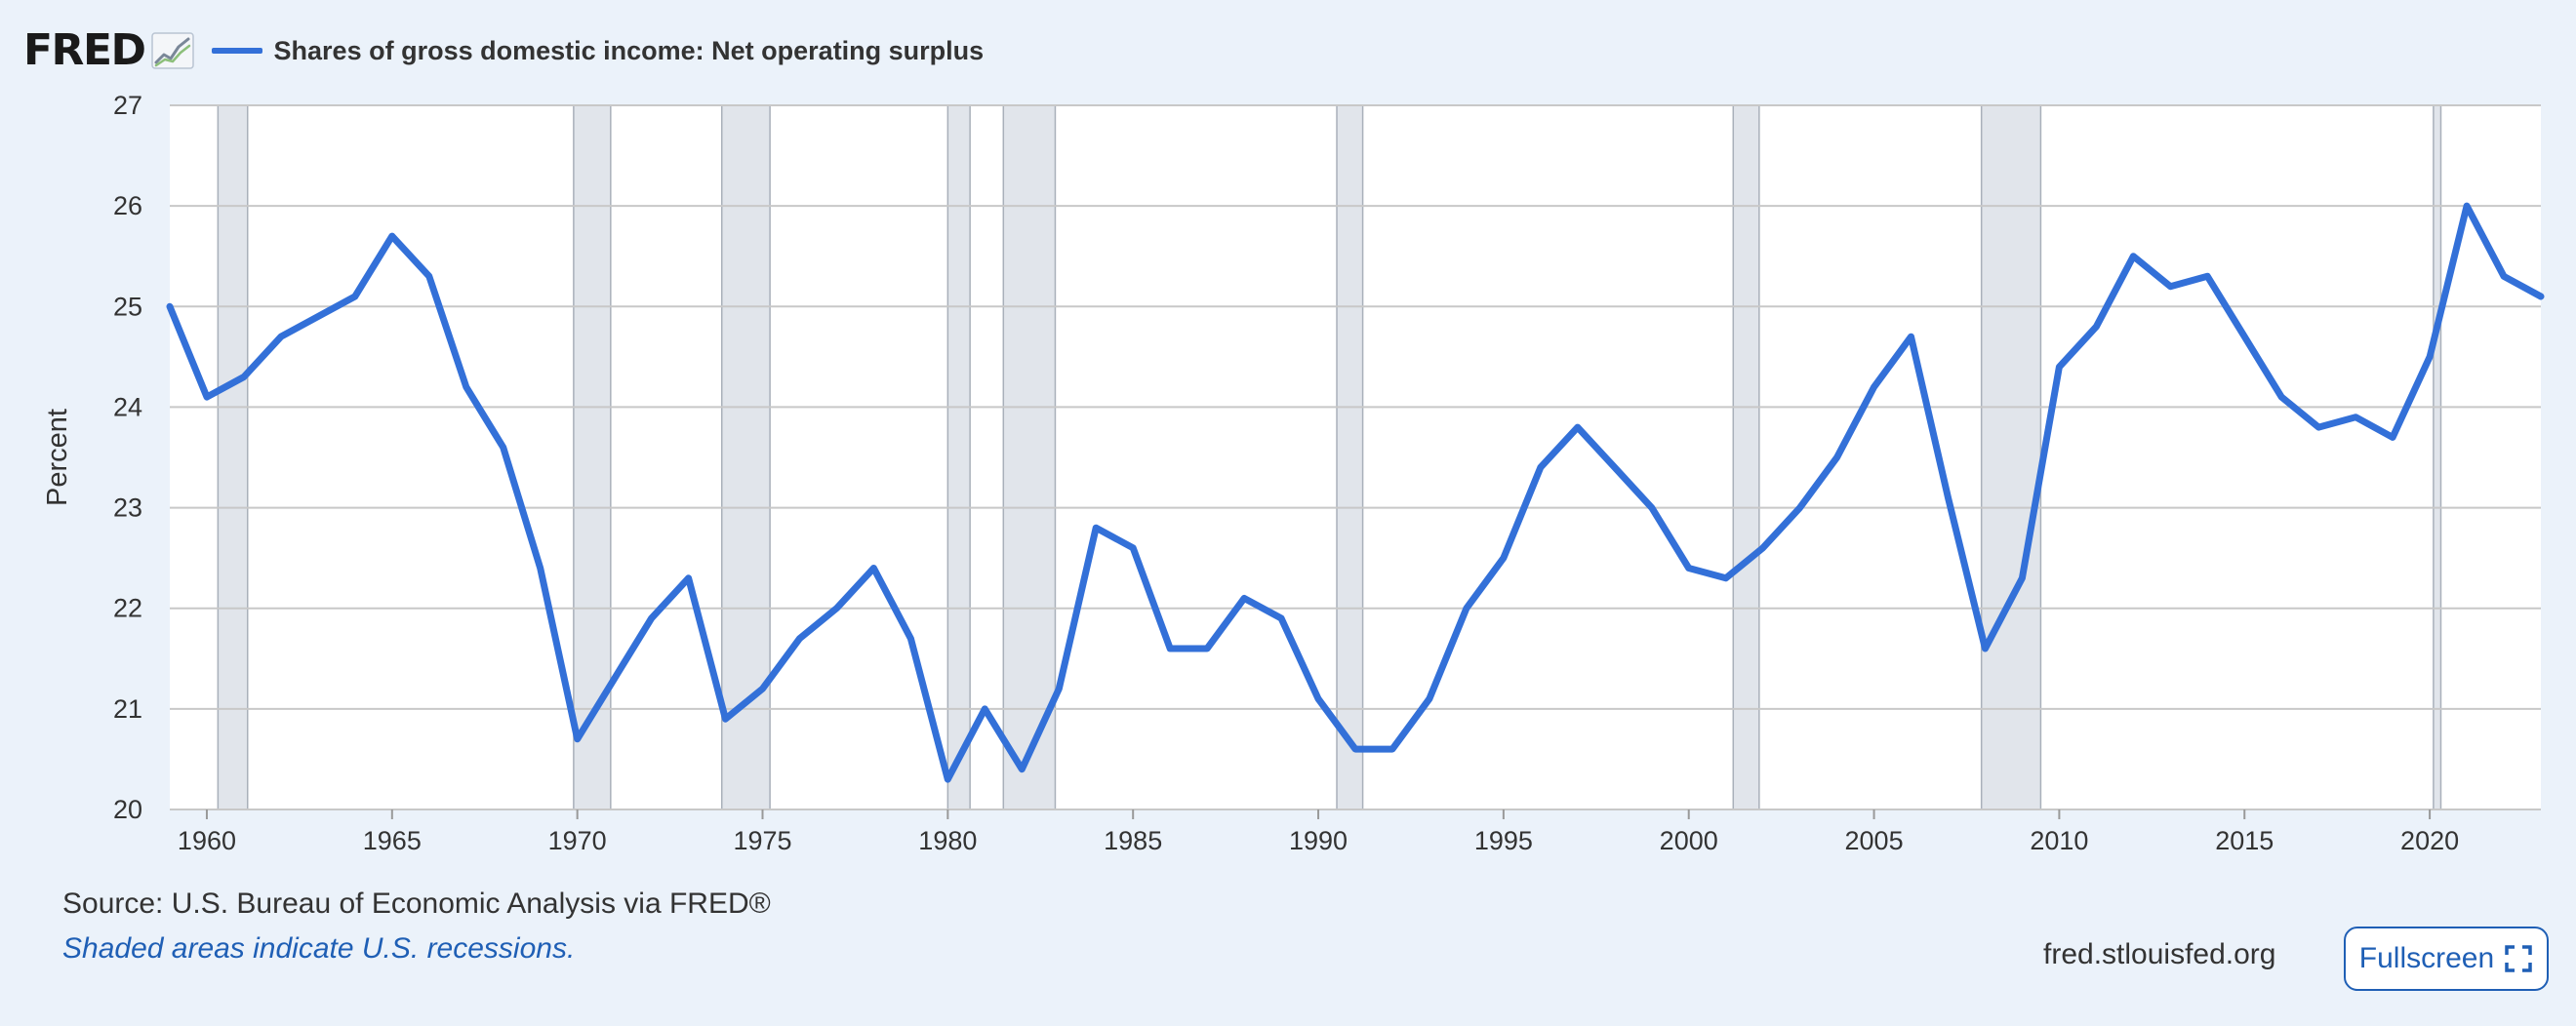 The height and width of the screenshot is (1026, 2576). Describe the element at coordinates (762, 840) in the screenshot. I see `x-tick-label: 1975` at that location.